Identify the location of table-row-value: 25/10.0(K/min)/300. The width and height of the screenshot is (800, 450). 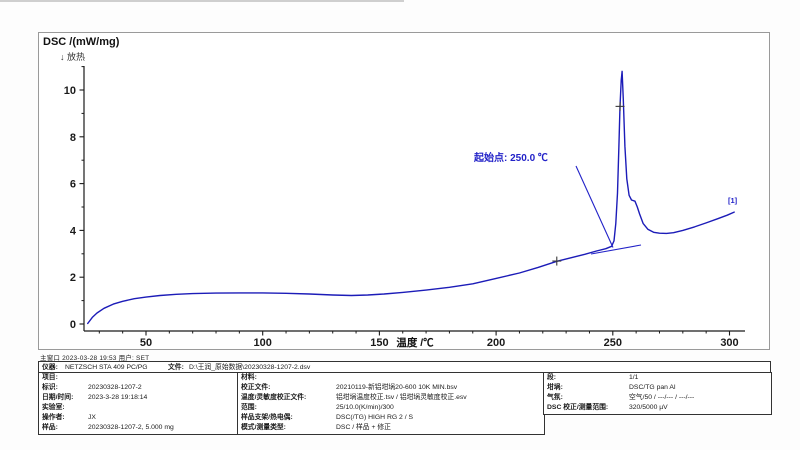
(365, 407).